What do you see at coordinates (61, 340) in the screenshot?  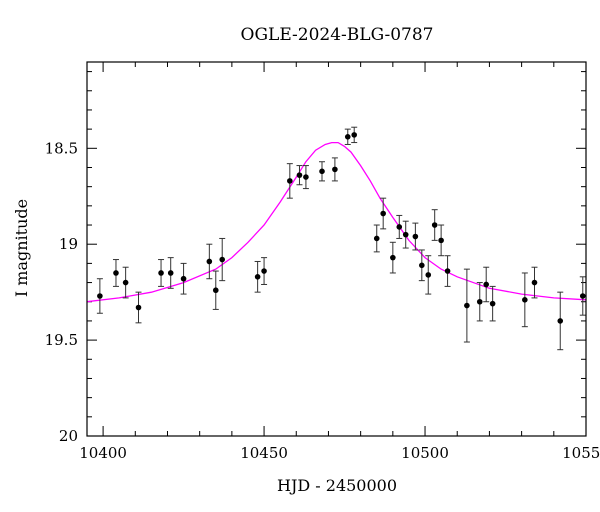 I see `y-tick-label: 19.5` at bounding box center [61, 340].